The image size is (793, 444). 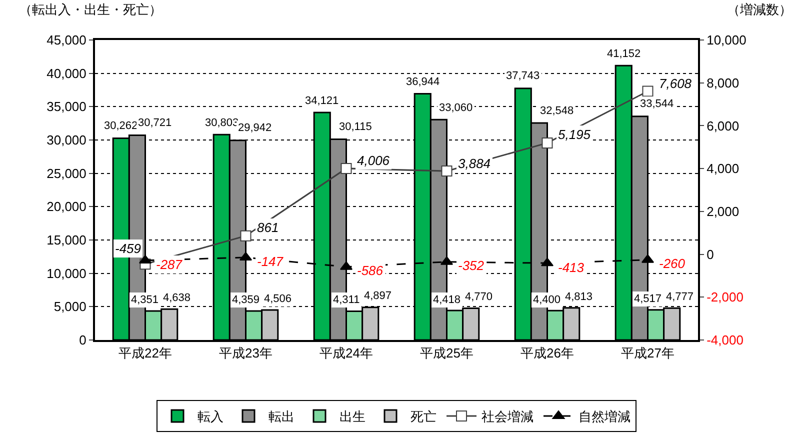 What do you see at coordinates (90, 9) in the screenshot?
I see `y-axis-title: （転出入・出生・死亡）` at bounding box center [90, 9].